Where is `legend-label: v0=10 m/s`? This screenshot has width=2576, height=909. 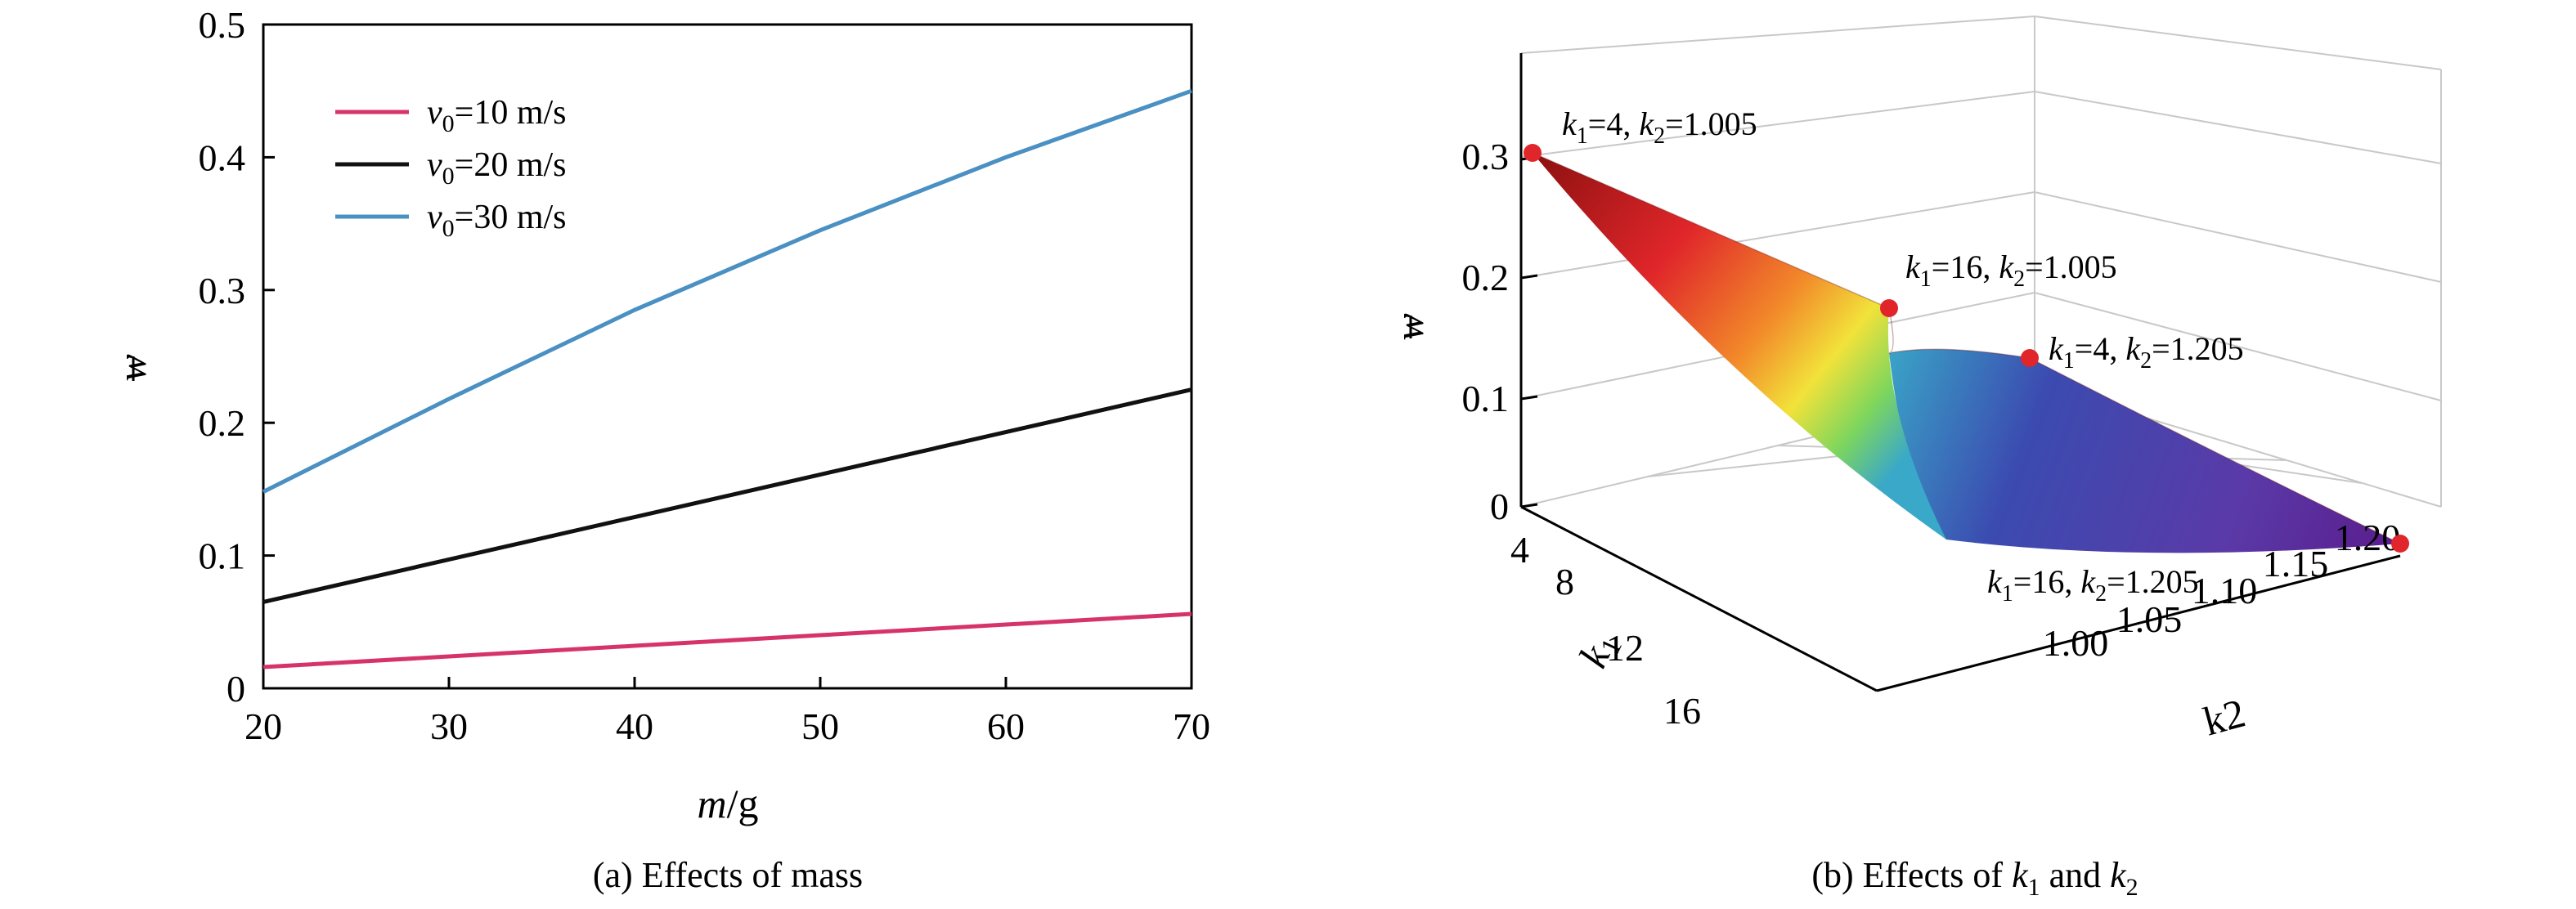
legend-label: v0=10 m/s is located at coordinates (497, 115).